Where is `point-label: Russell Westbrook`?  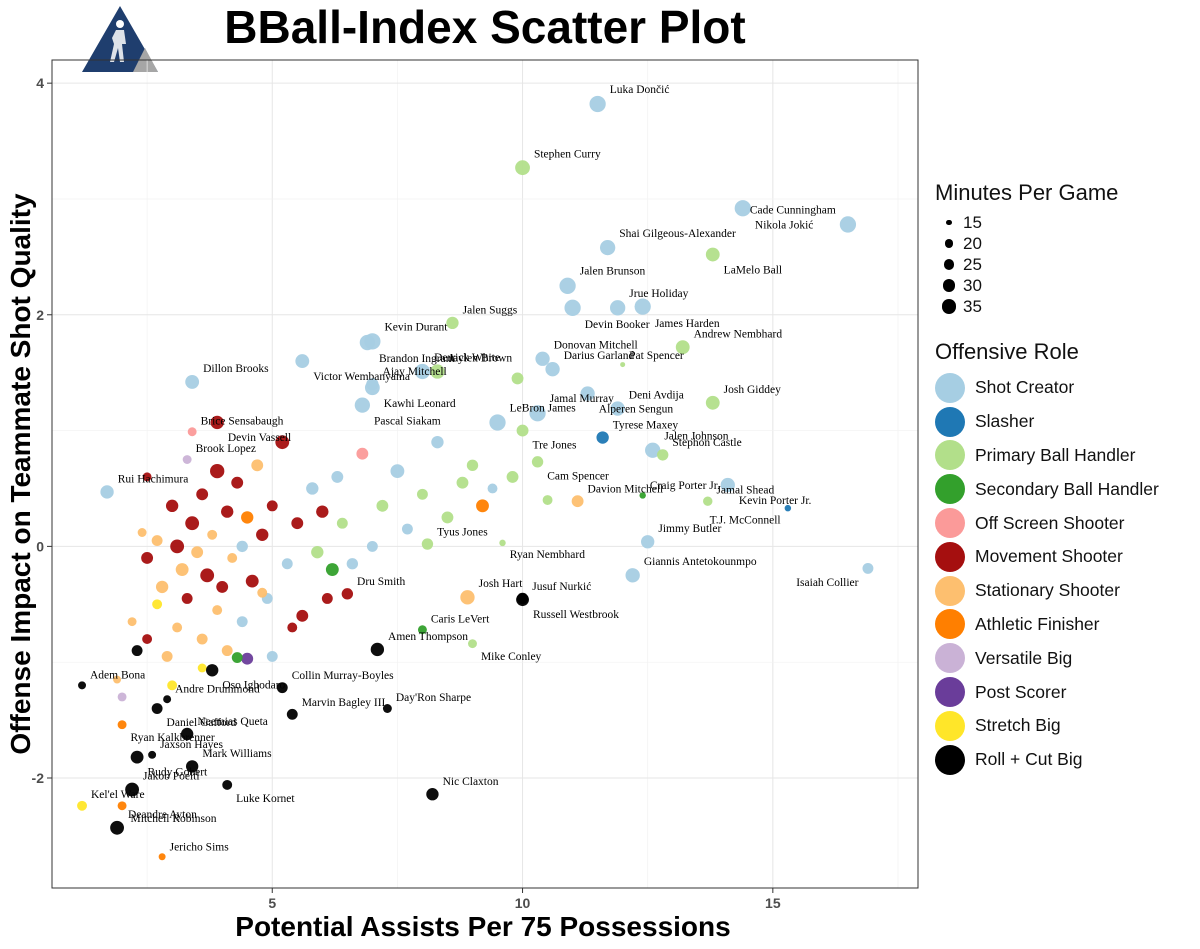 point-label: Russell Westbrook is located at coordinates (576, 615).